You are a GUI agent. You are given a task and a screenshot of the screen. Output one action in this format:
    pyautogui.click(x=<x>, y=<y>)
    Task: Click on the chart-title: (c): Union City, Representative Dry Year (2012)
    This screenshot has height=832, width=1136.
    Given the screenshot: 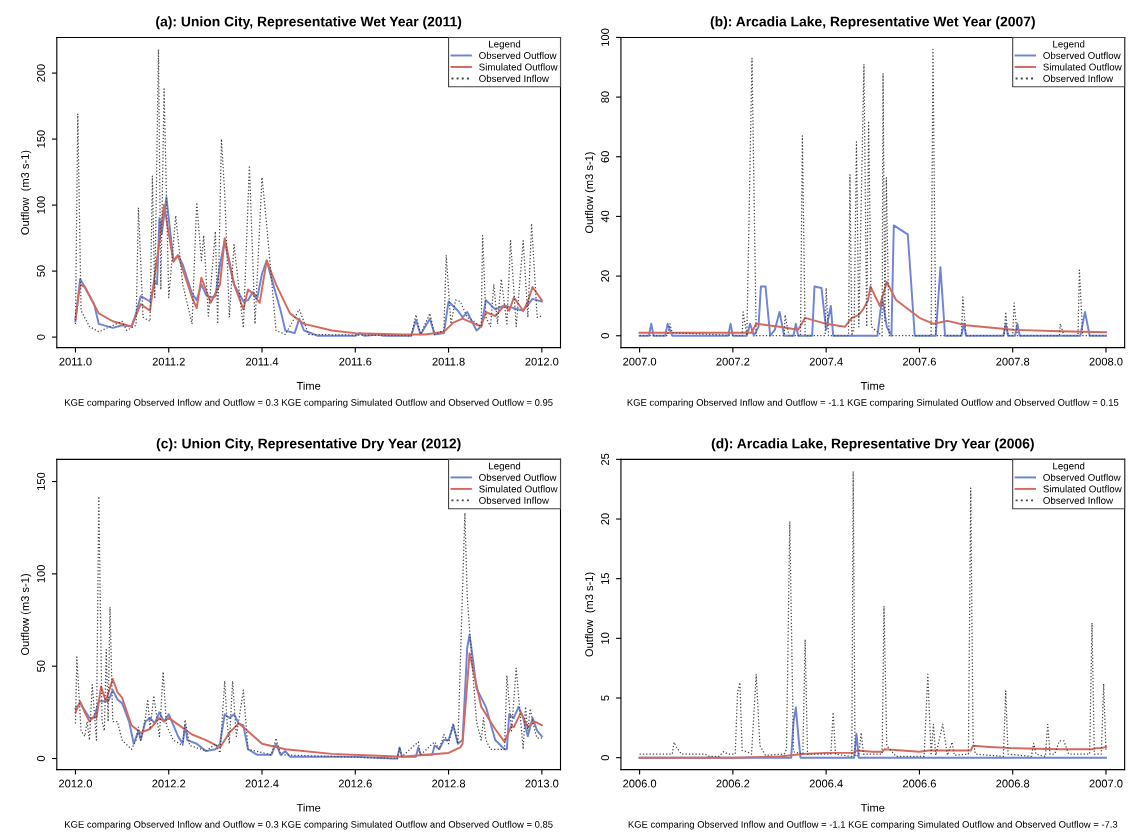 What is the action you would take?
    pyautogui.click(x=308, y=445)
    